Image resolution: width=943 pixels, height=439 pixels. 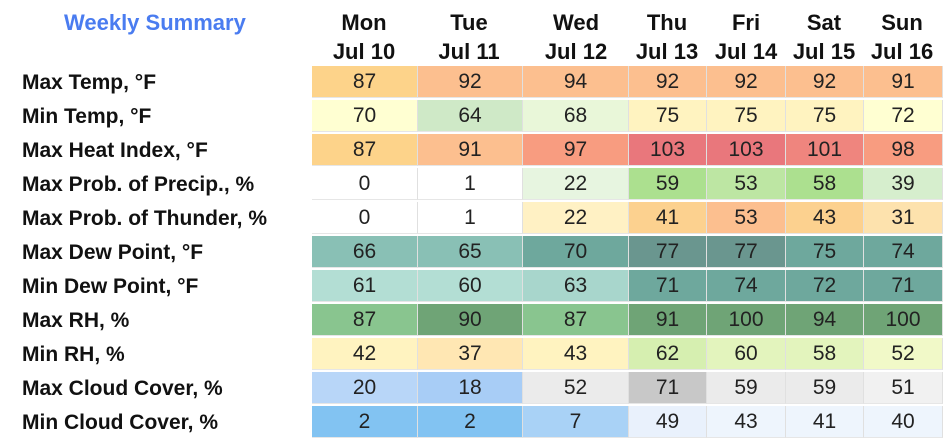 I want to click on table-cell: 42, so click(x=365, y=354).